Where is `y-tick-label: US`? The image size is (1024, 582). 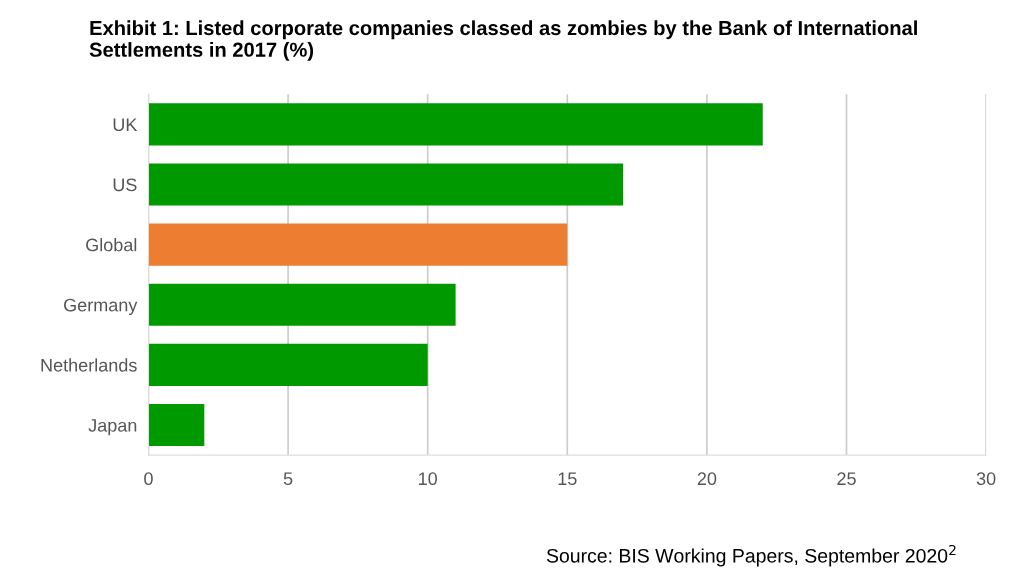 y-tick-label: US is located at coordinates (125, 185).